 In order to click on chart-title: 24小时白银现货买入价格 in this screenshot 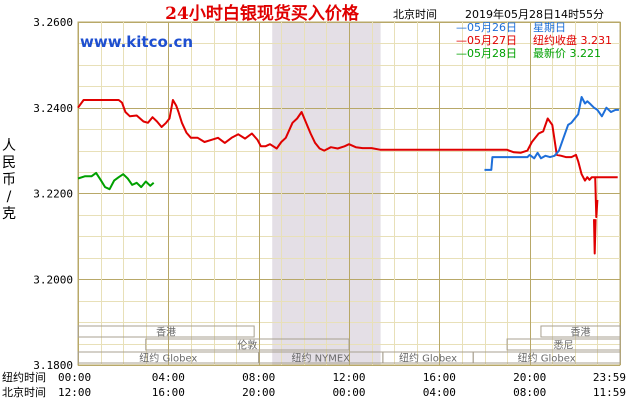, I will do `click(262, 13)`.